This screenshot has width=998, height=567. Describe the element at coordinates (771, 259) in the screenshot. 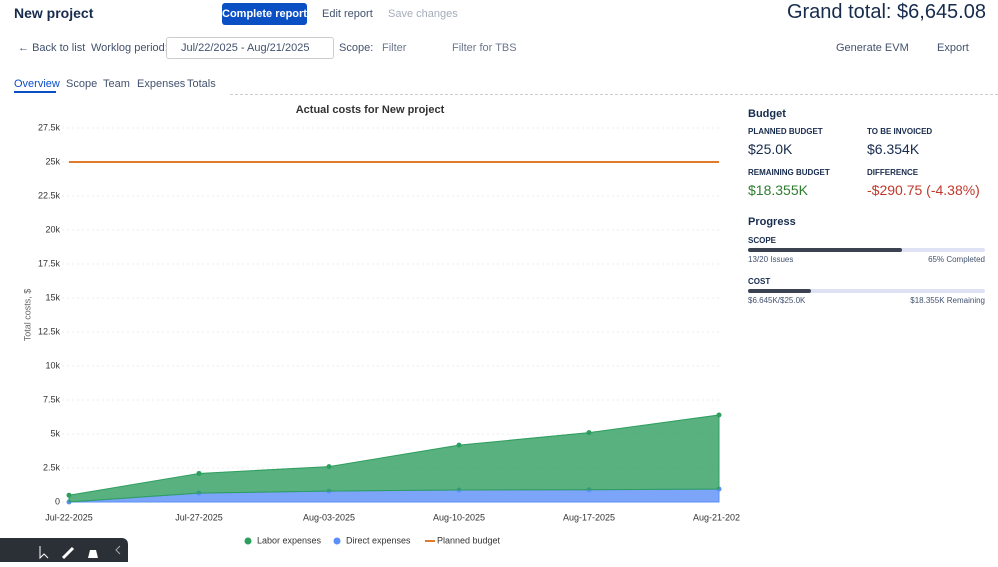

I see `progress-left: 13/20 Issues` at that location.